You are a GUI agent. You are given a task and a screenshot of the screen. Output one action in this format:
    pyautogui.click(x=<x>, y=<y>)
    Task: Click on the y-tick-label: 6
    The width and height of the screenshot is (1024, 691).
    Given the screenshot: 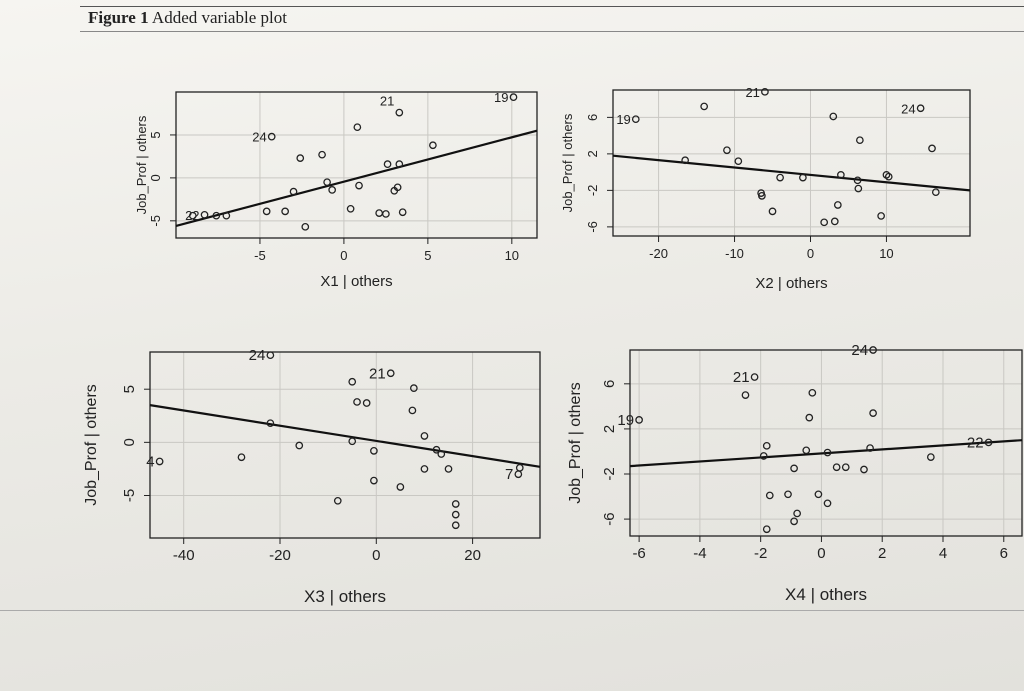 What is the action you would take?
    pyautogui.click(x=609, y=384)
    